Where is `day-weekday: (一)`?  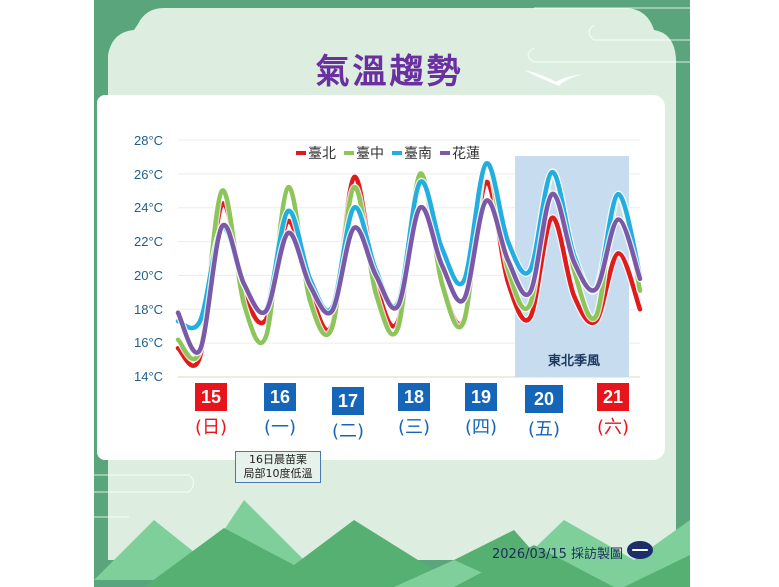 day-weekday: (一) is located at coordinates (280, 427).